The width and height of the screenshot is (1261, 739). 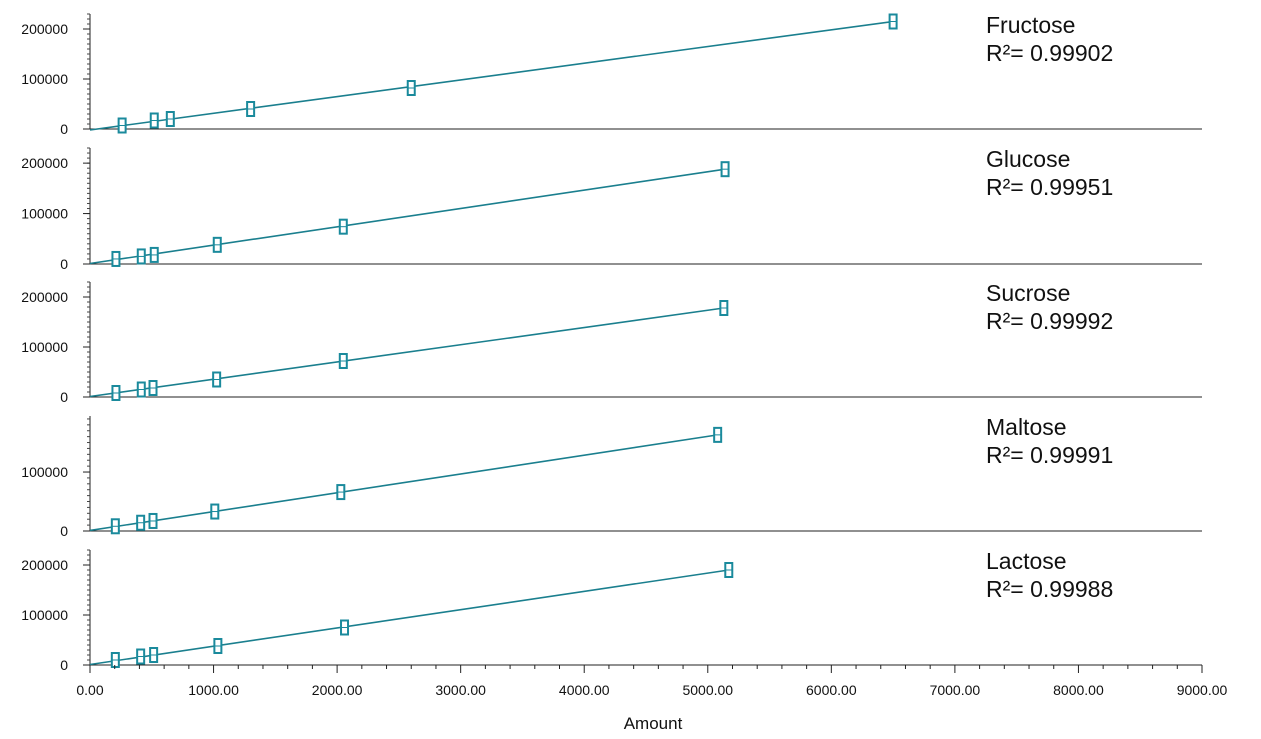 I want to click on series-name: Maltose, so click(x=1026, y=427).